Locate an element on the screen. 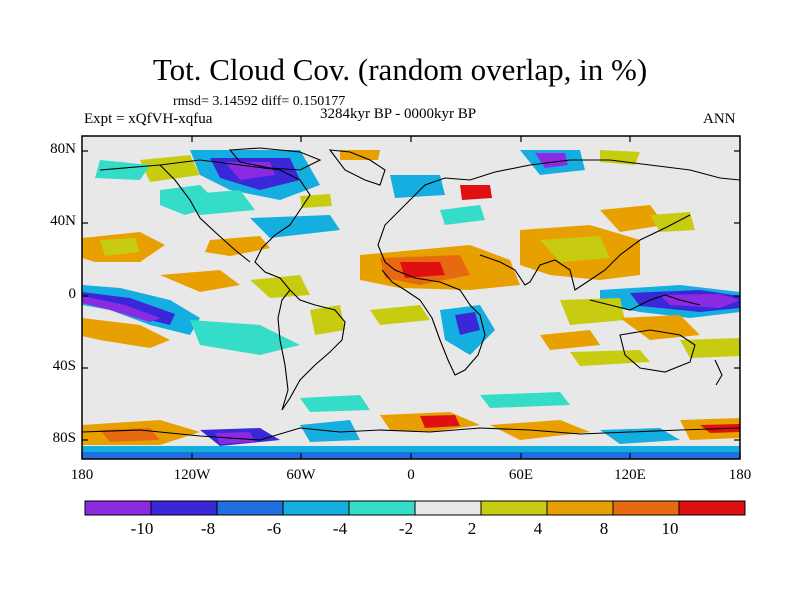  colorbar-label: -6 is located at coordinates (274, 528).